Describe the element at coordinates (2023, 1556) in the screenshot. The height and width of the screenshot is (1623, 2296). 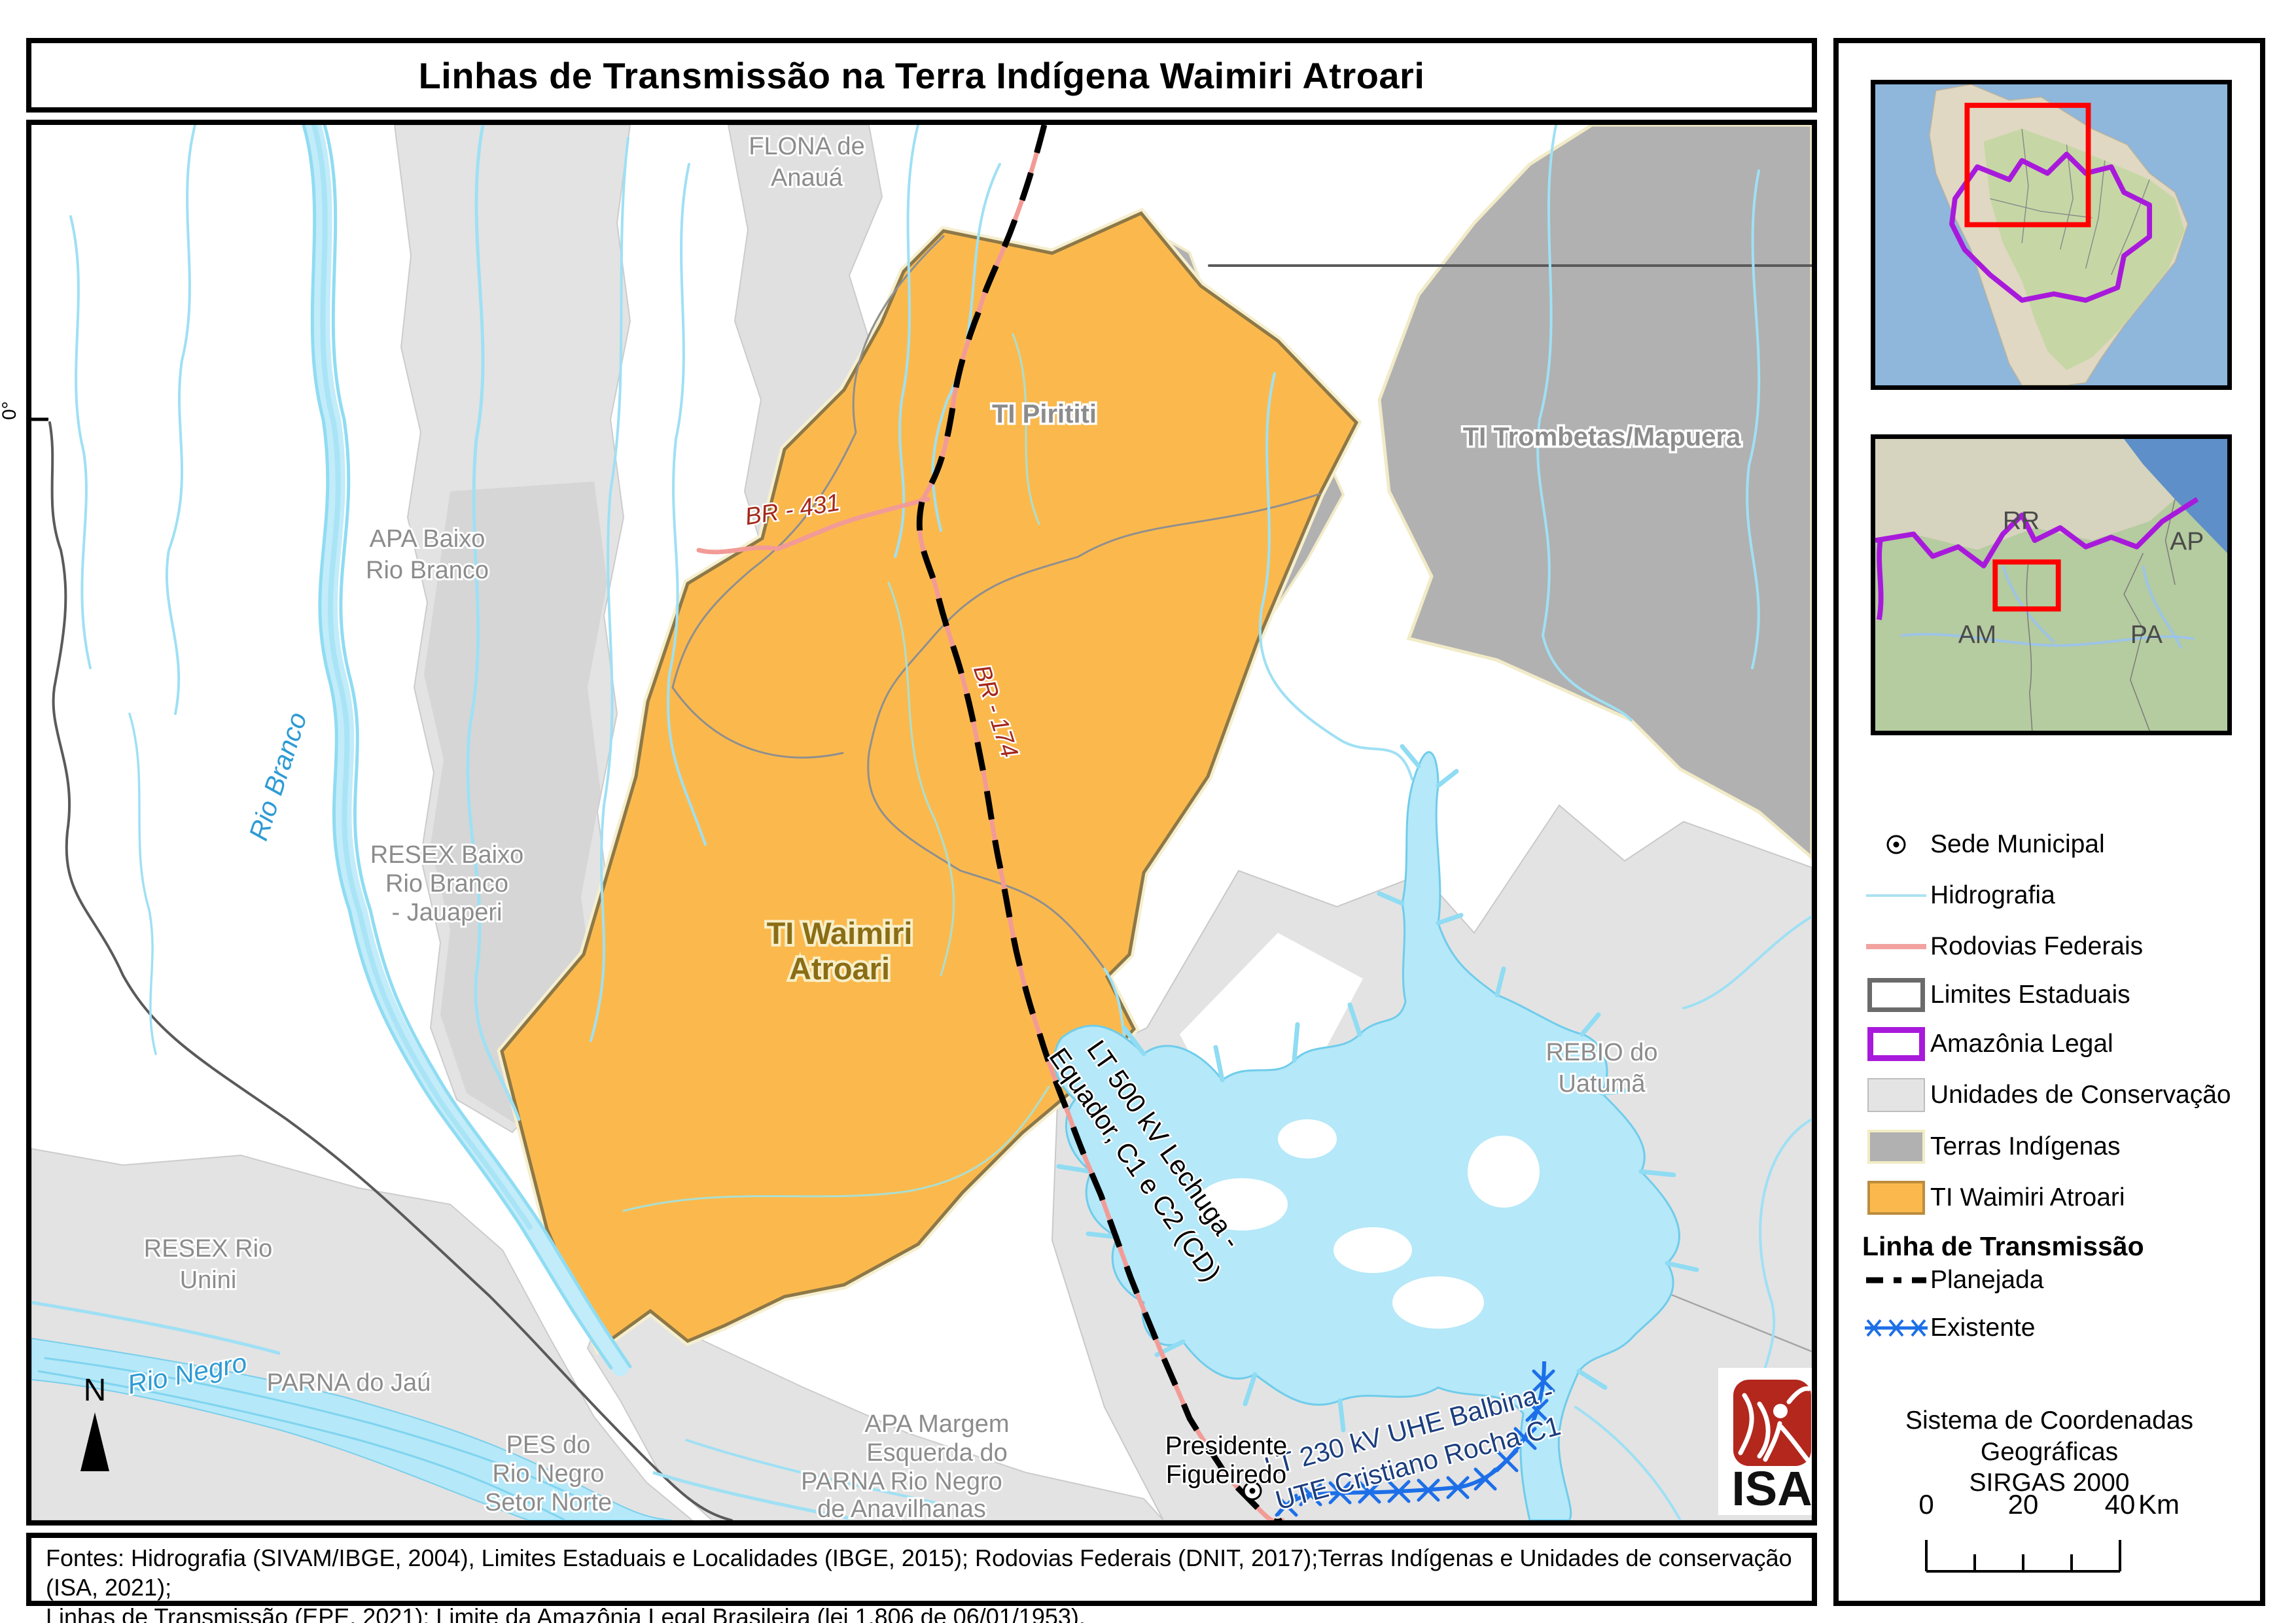
I see `scale-bar-ticks` at that location.